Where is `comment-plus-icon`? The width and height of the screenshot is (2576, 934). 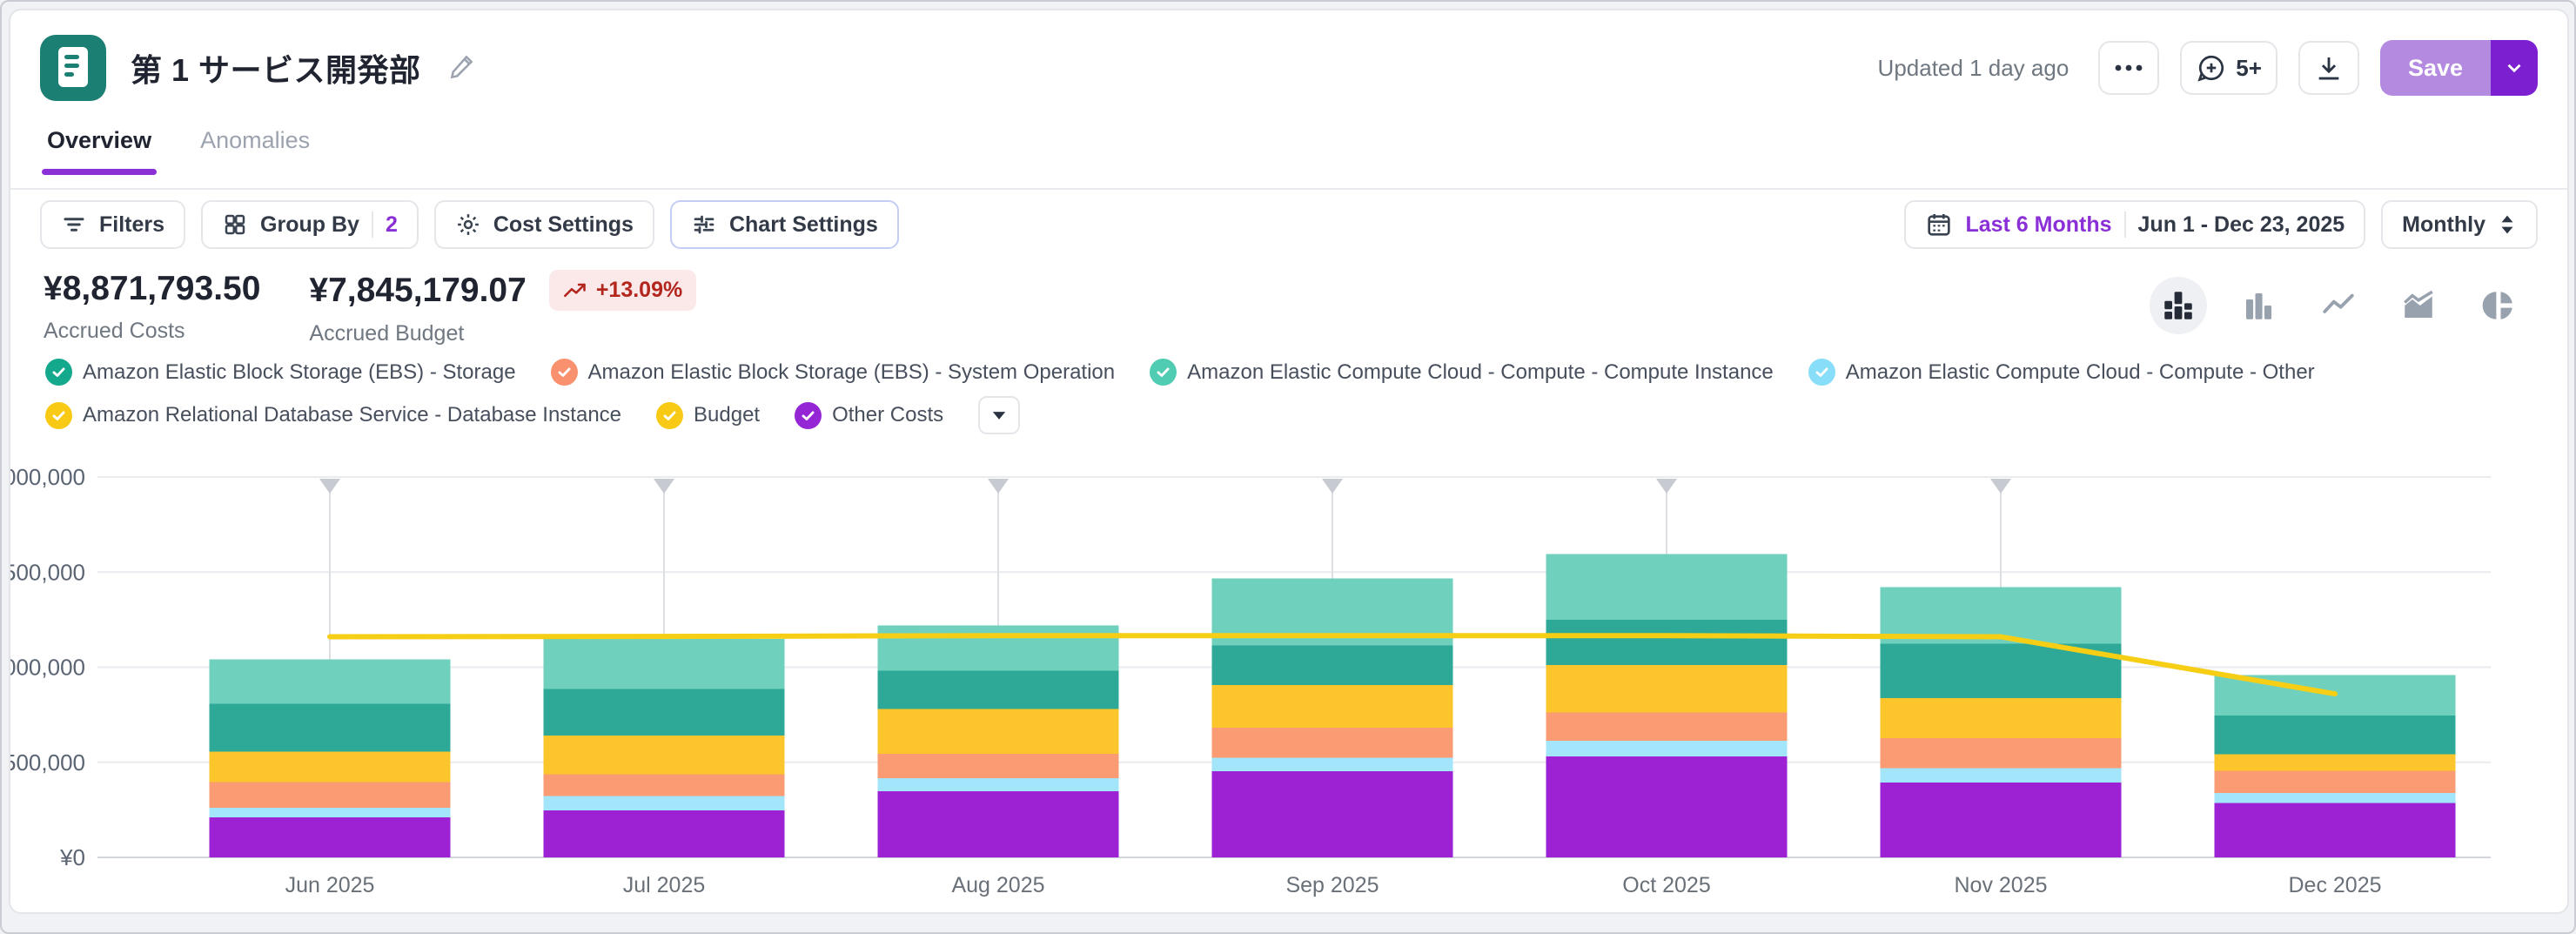 comment-plus-icon is located at coordinates (2210, 68).